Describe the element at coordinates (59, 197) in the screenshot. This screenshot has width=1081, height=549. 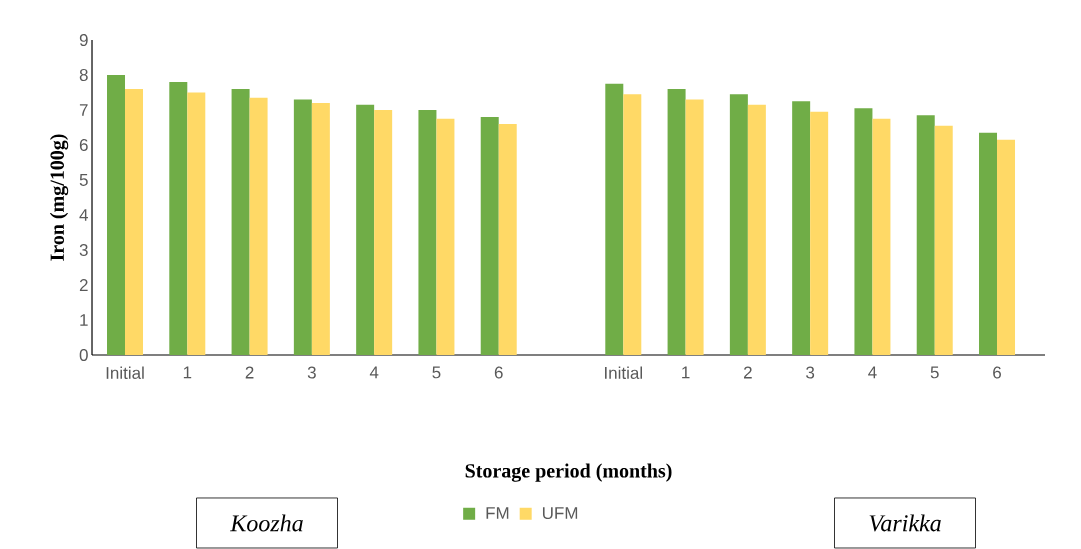
I see `y-axis-title: Iron (mg/100g)` at that location.